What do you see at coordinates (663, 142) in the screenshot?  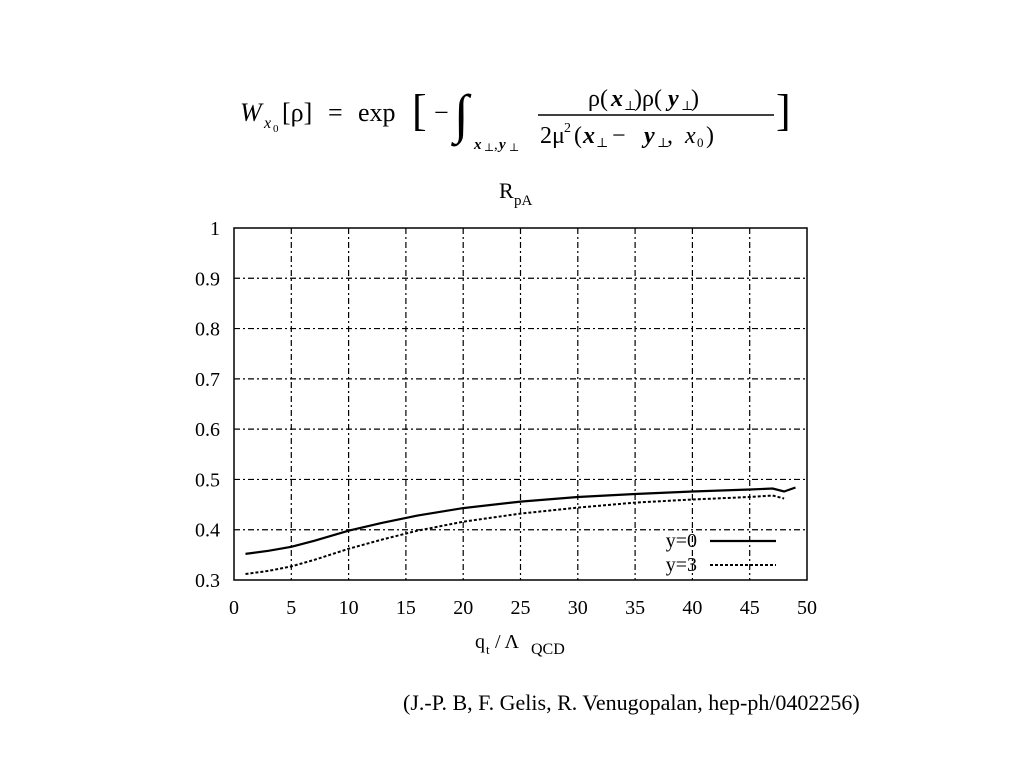 I see `formula-den-perp2: ⊥` at bounding box center [663, 142].